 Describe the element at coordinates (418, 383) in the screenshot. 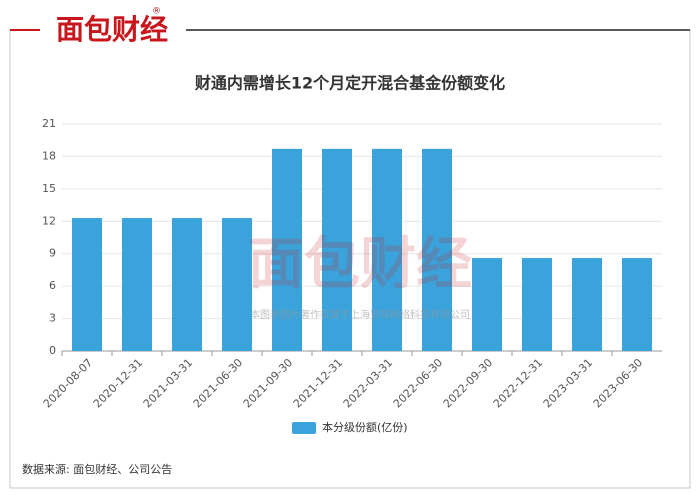

I see `x-tick-label: 2022-06-30` at that location.